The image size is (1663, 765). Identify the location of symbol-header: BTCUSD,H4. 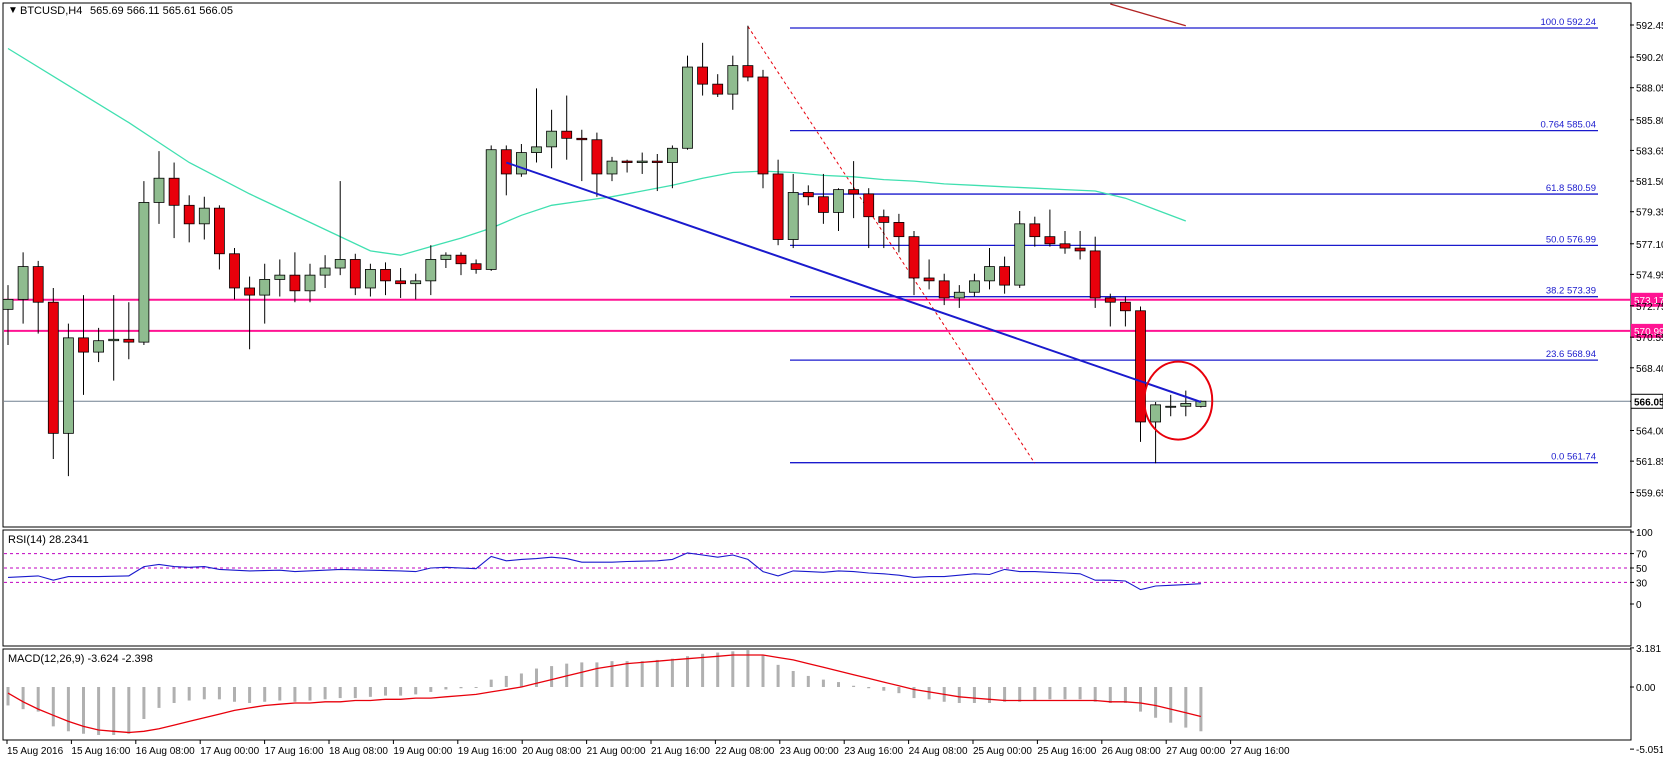
(51, 11).